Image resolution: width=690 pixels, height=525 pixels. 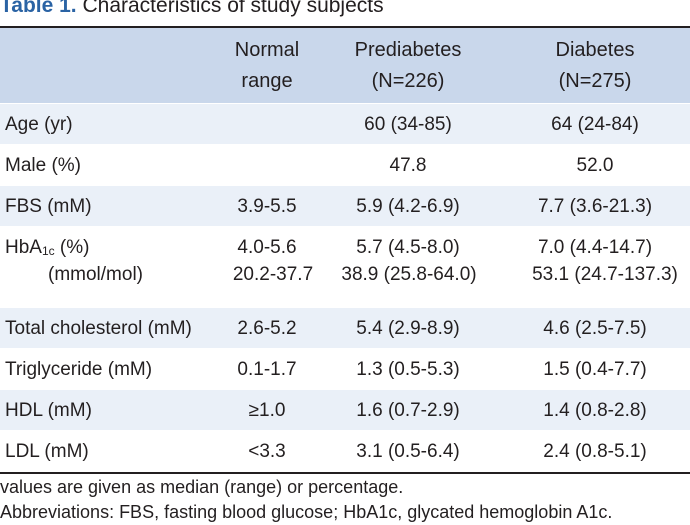 I want to click on diabetes-value: 52.0, so click(x=595, y=165).